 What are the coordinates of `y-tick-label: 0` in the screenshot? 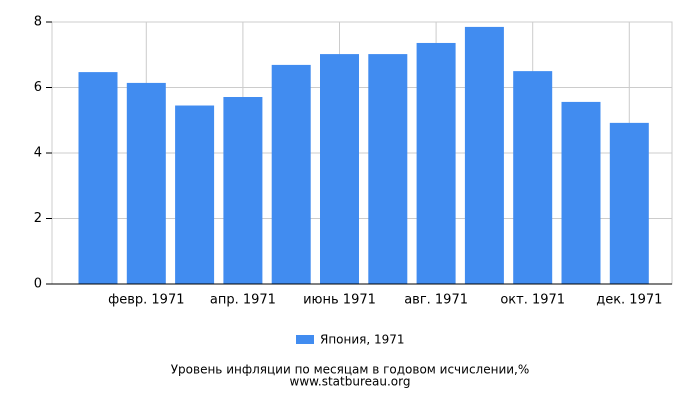 It's located at (38, 284).